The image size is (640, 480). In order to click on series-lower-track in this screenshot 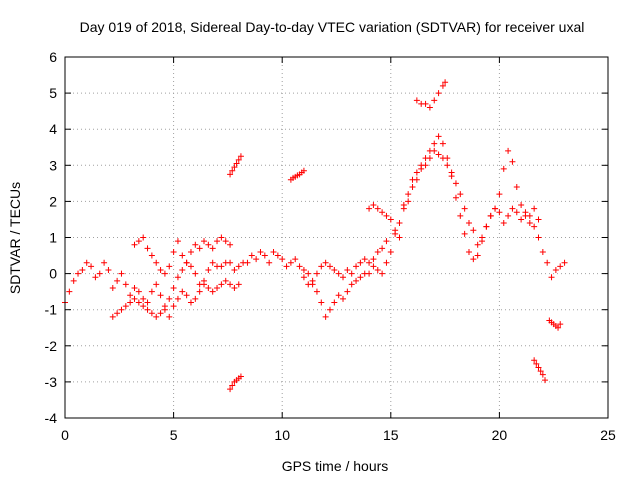, I will do `click(175, 298)`.